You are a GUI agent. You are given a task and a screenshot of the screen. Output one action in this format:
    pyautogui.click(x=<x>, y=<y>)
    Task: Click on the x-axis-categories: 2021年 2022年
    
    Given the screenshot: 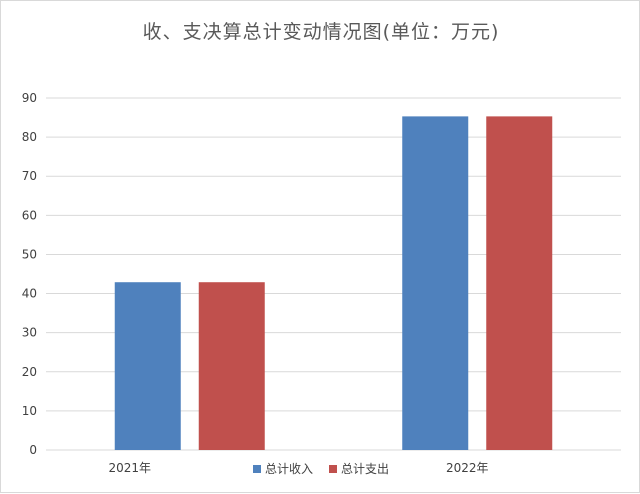 What is the action you would take?
    pyautogui.click(x=298, y=468)
    